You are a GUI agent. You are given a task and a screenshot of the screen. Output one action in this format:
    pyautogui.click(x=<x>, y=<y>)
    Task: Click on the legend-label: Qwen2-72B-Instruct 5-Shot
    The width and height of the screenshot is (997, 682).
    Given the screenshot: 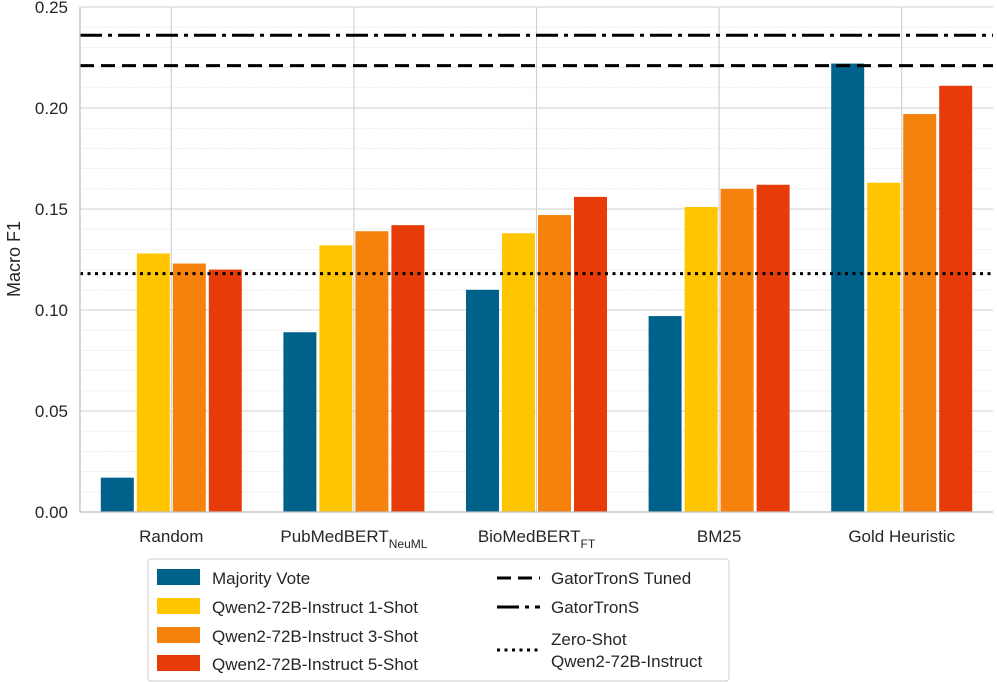 What is the action you would take?
    pyautogui.click(x=315, y=664)
    